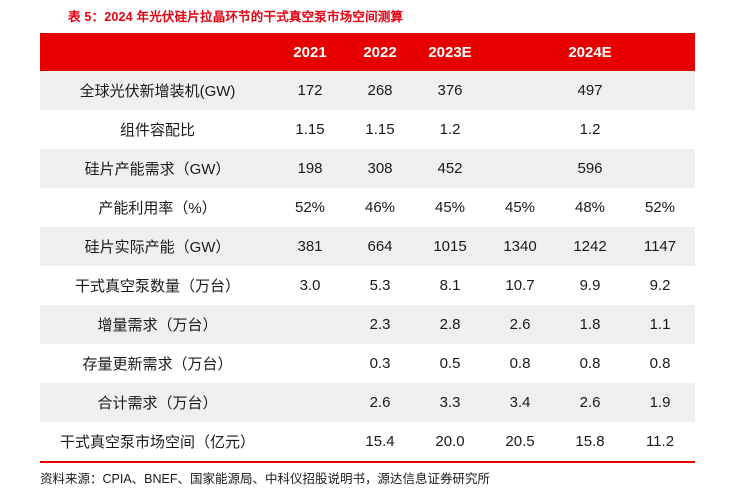 This screenshot has height=492, width=734. I want to click on table-row: 存量更新需求（万台） 0.3 0.5 0.8 0.8 0.8, so click(367, 363).